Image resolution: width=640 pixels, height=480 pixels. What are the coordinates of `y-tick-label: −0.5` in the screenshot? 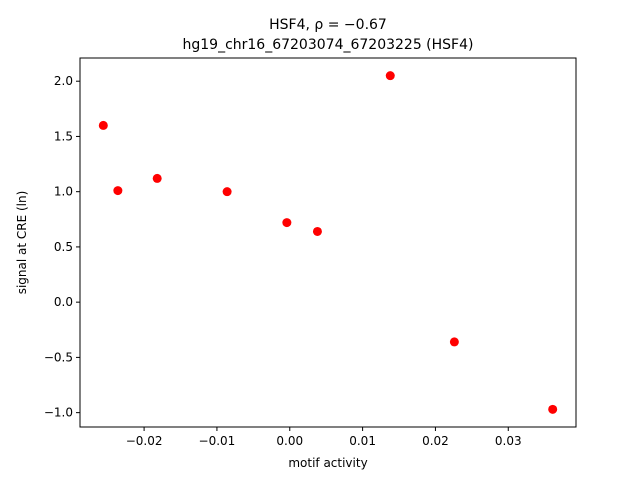 It's located at (58, 357).